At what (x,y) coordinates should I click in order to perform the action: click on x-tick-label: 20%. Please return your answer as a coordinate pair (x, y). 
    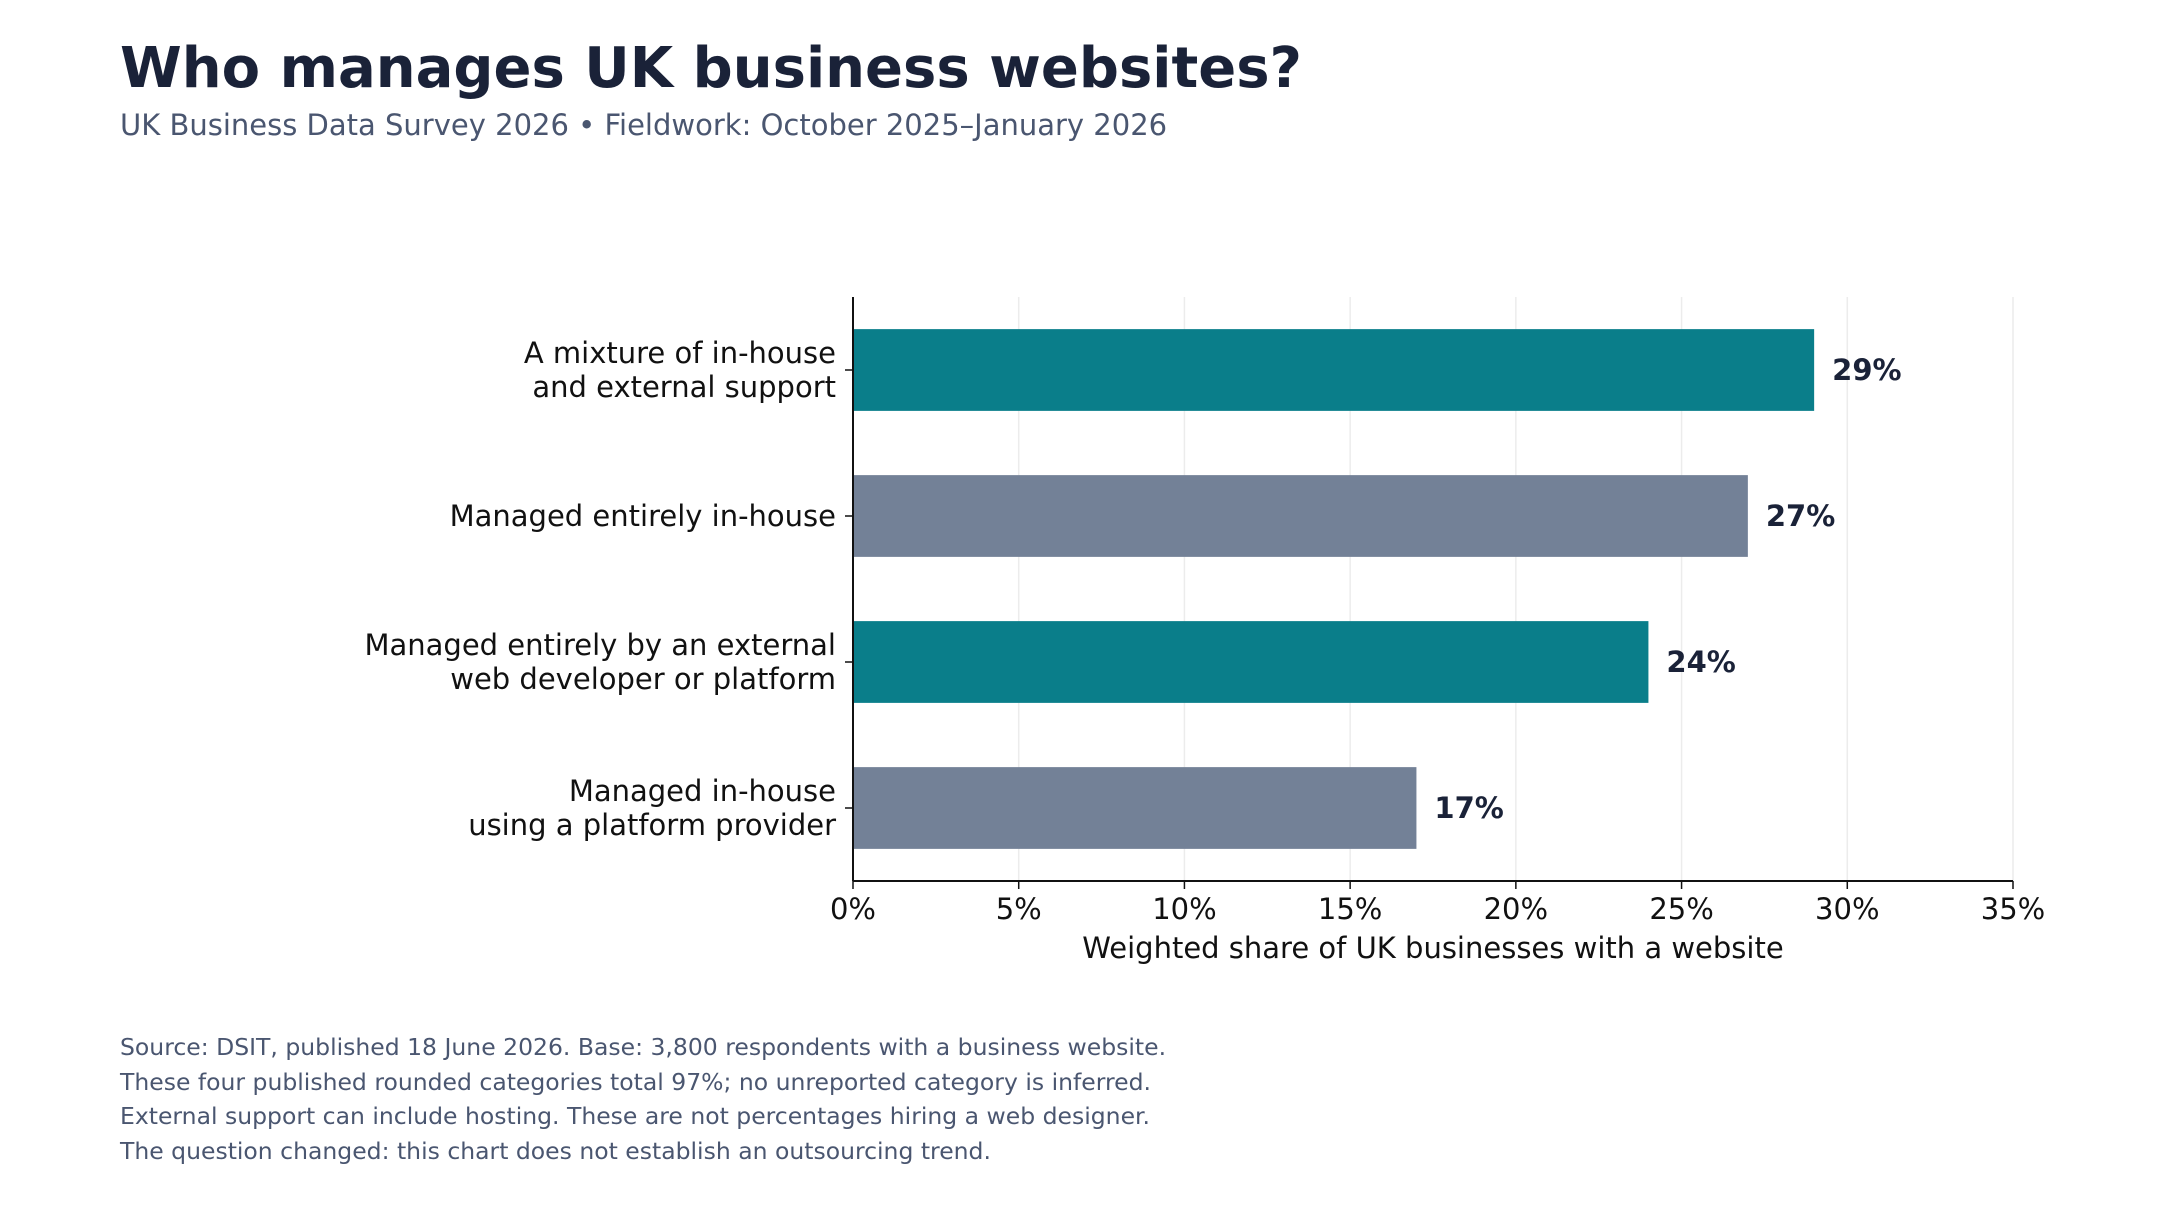
    Looking at the image, I should click on (1516, 909).